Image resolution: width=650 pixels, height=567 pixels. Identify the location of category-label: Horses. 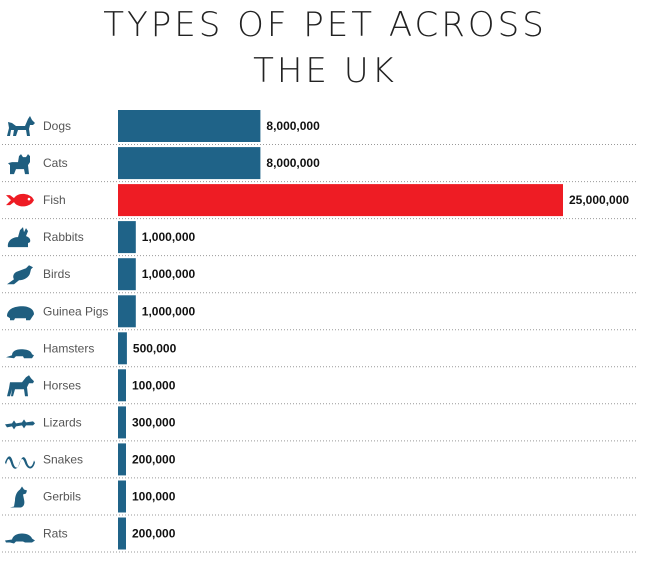
(62, 385).